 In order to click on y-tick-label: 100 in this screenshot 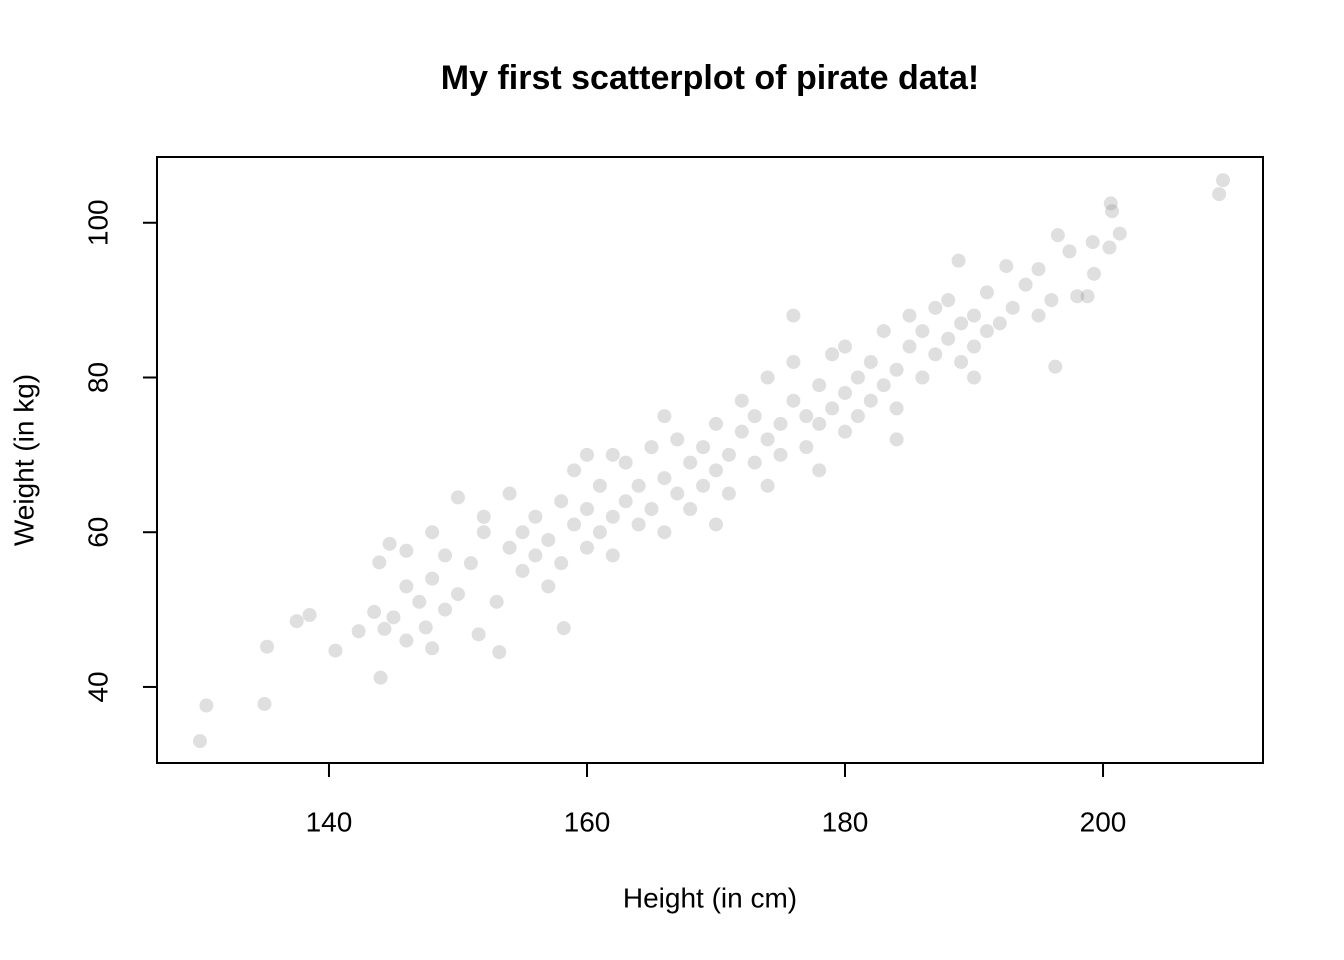, I will do `click(97, 222)`.